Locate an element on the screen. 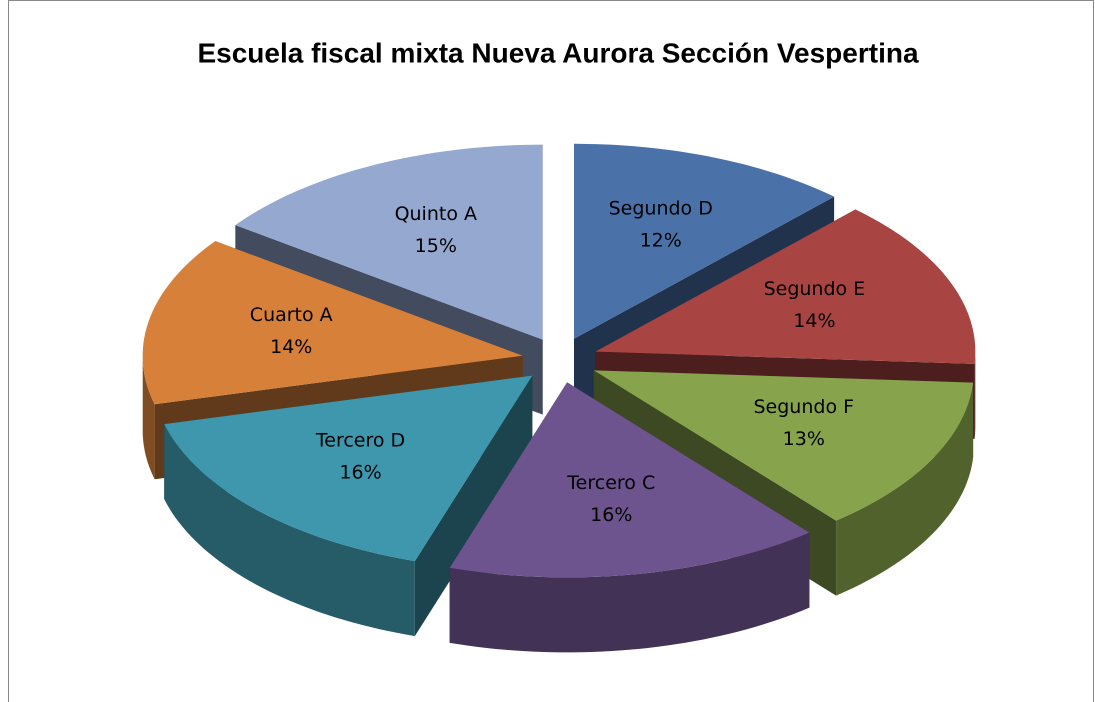  slice-value: 15% is located at coordinates (436, 246).